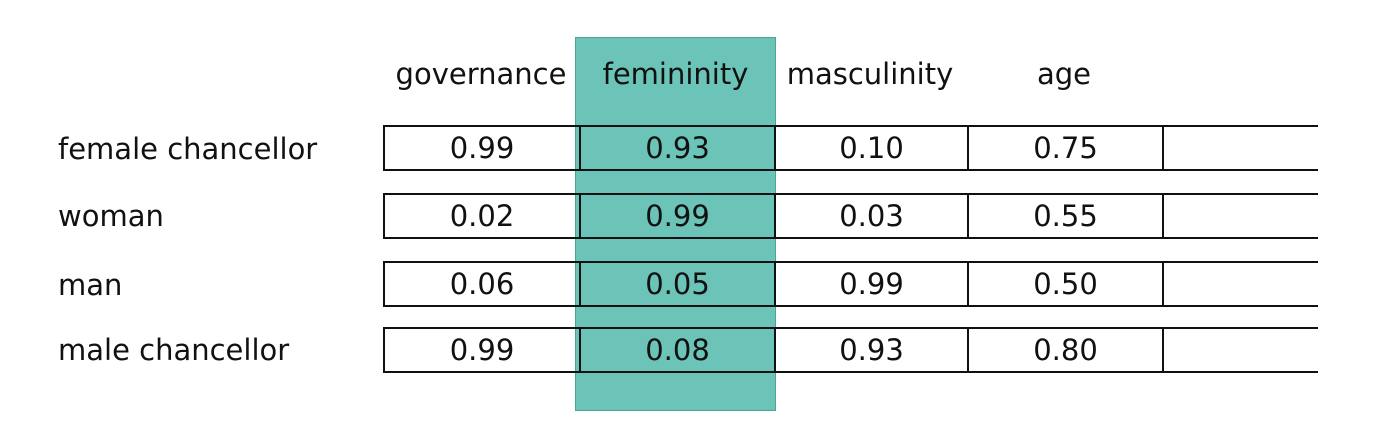  Describe the element at coordinates (481, 74) in the screenshot. I see `column-header-governance: governance` at that location.